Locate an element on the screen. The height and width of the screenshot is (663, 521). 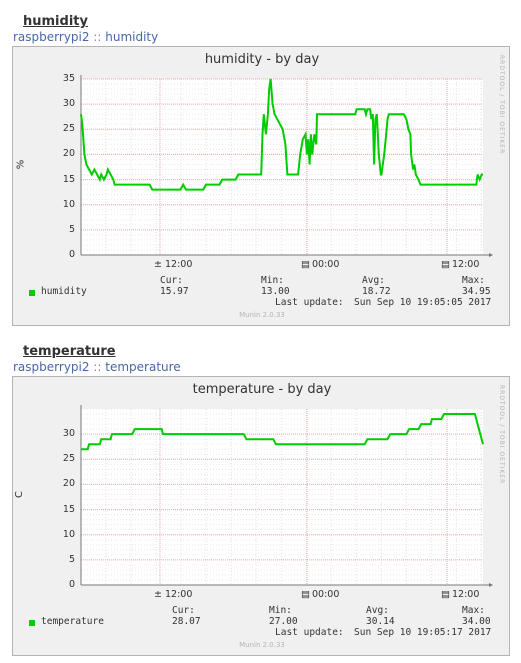
series-line-humidity is located at coordinates (281, 134).